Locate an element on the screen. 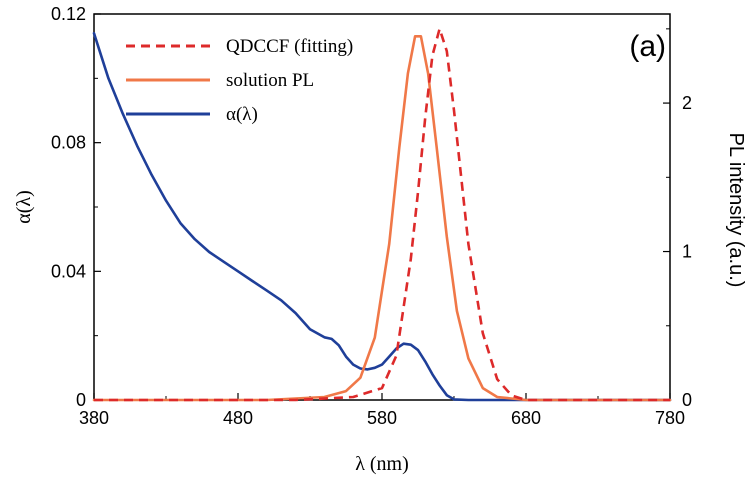  x-tick-label: 480 is located at coordinates (238, 418).